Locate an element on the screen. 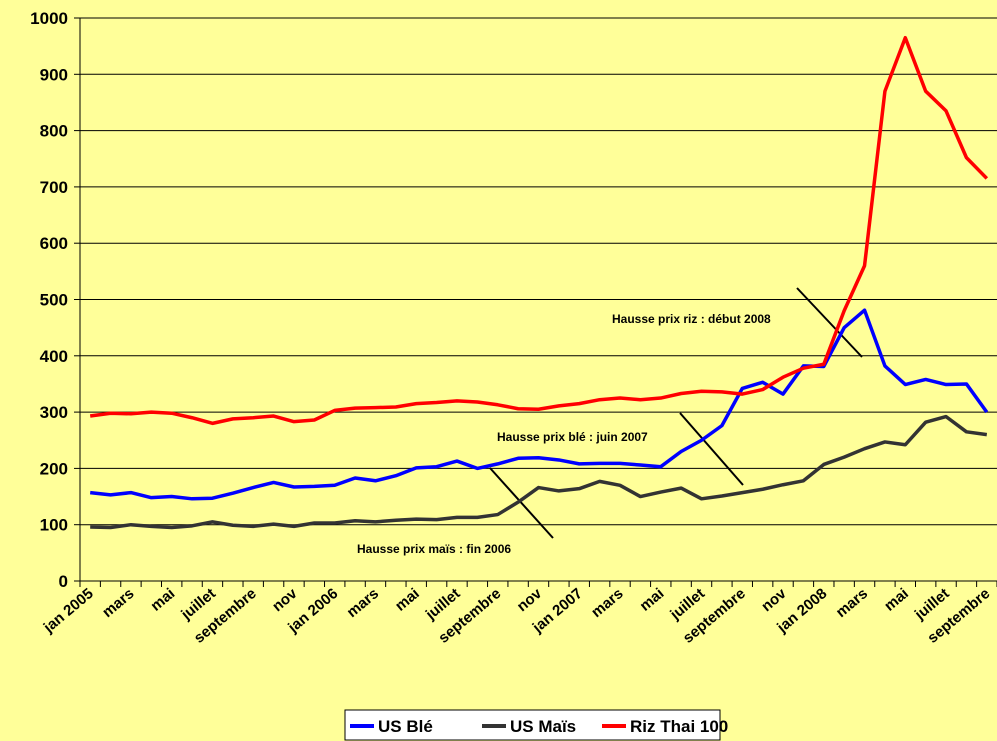 The height and width of the screenshot is (741, 997). y-tick-label: 800 is located at coordinates (54, 131).